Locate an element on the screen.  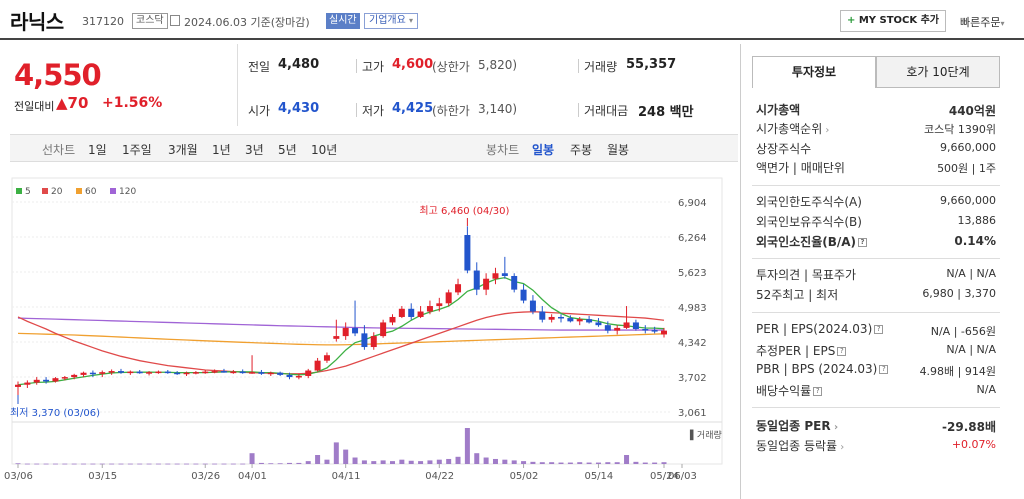
mystock-add-button: + MY STOCK 추가 is located at coordinates (893, 21).